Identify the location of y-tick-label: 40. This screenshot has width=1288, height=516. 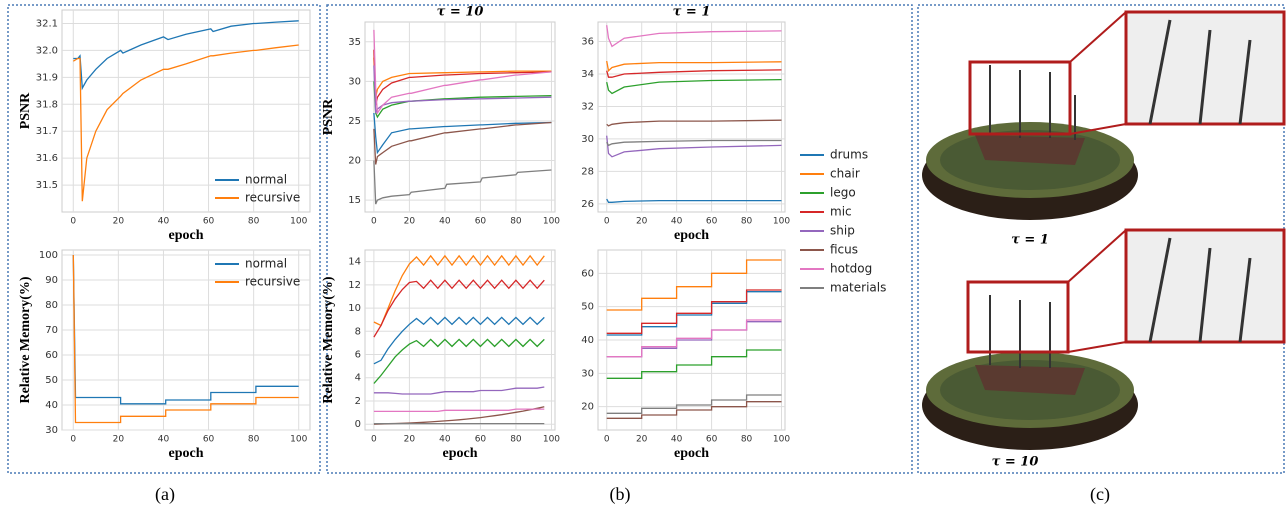
(587, 340).